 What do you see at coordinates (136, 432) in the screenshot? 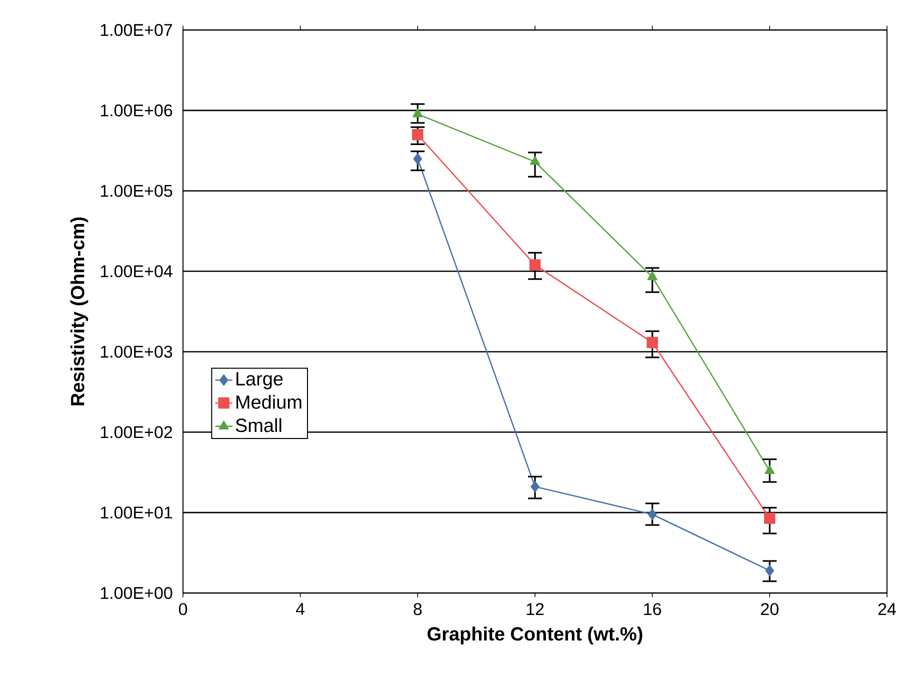
I see `y-tick-label: 1.00E+02` at bounding box center [136, 432].